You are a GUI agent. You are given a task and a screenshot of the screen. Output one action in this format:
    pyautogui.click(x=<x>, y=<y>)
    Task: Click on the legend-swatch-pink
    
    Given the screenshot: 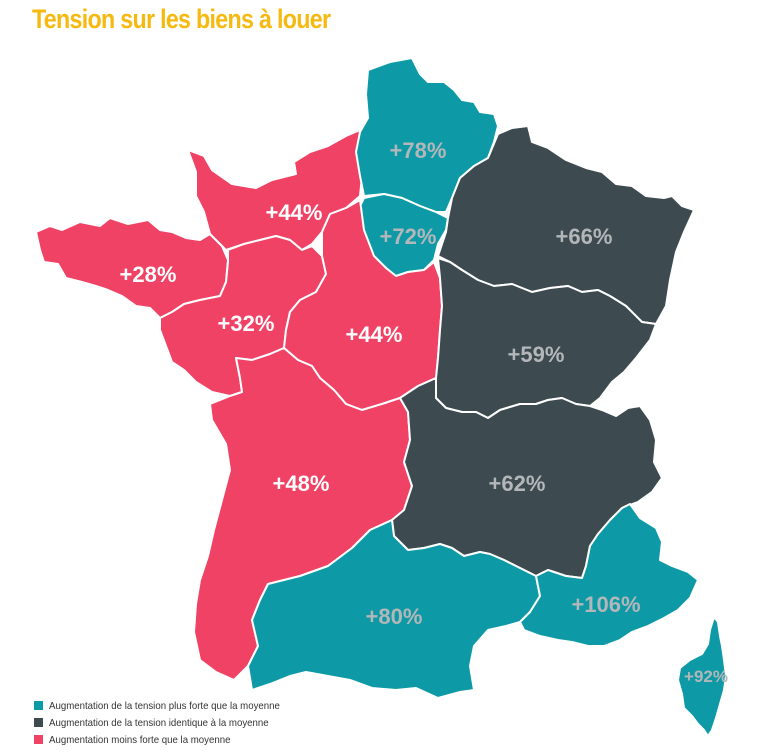 What is the action you would take?
    pyautogui.click(x=38, y=739)
    